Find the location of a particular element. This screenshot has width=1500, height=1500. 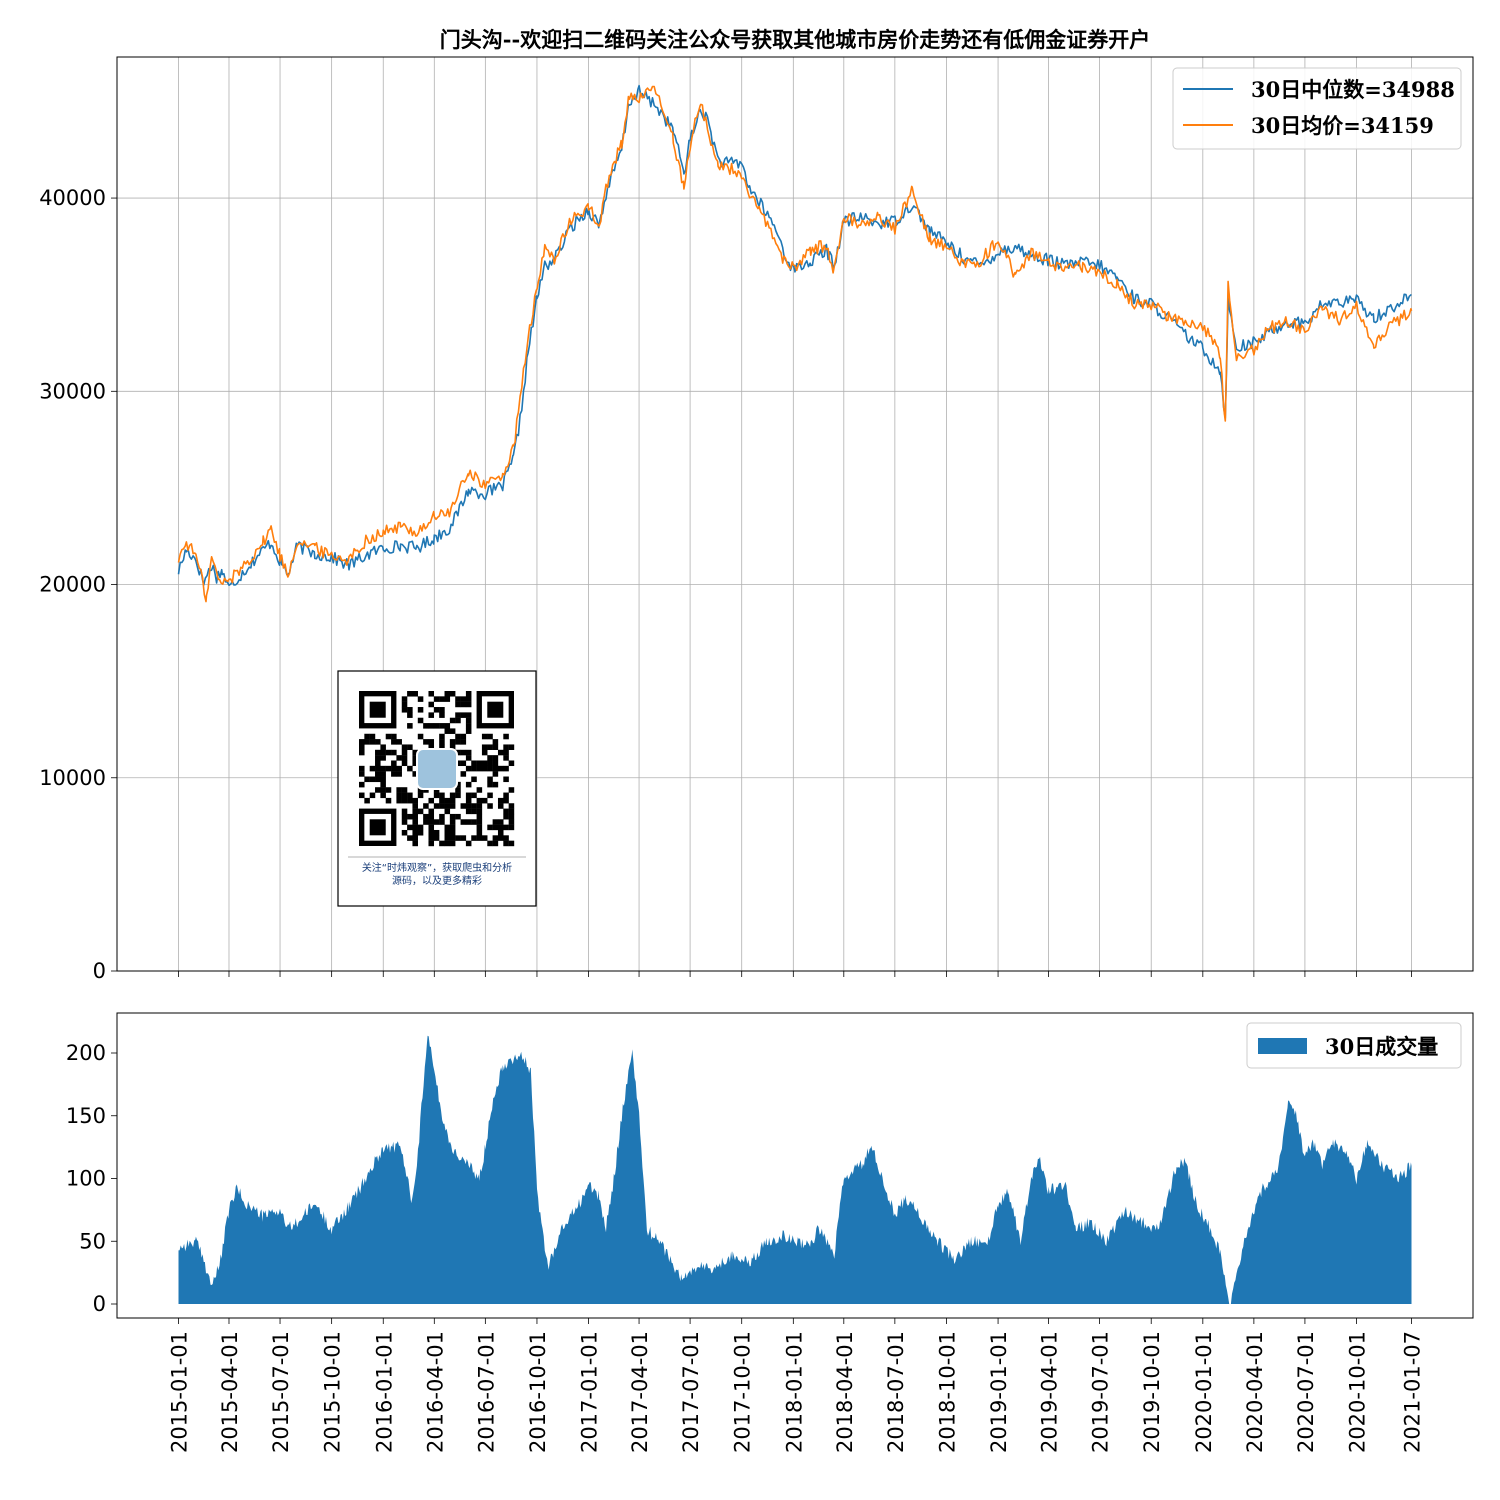

volume-y-ticks: 0 50 100 150 200 is located at coordinates (91, 1178).